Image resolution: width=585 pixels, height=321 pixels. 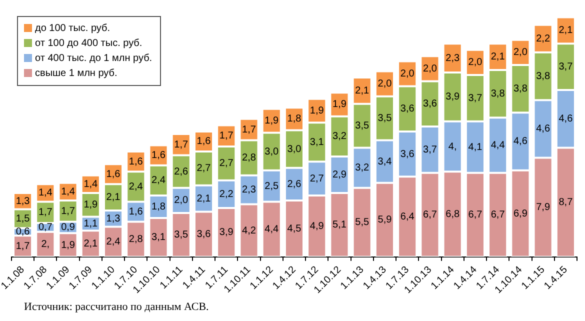 What do you see at coordinates (385, 162) in the screenshot?
I see `data-label: 3,4` at bounding box center [385, 162].